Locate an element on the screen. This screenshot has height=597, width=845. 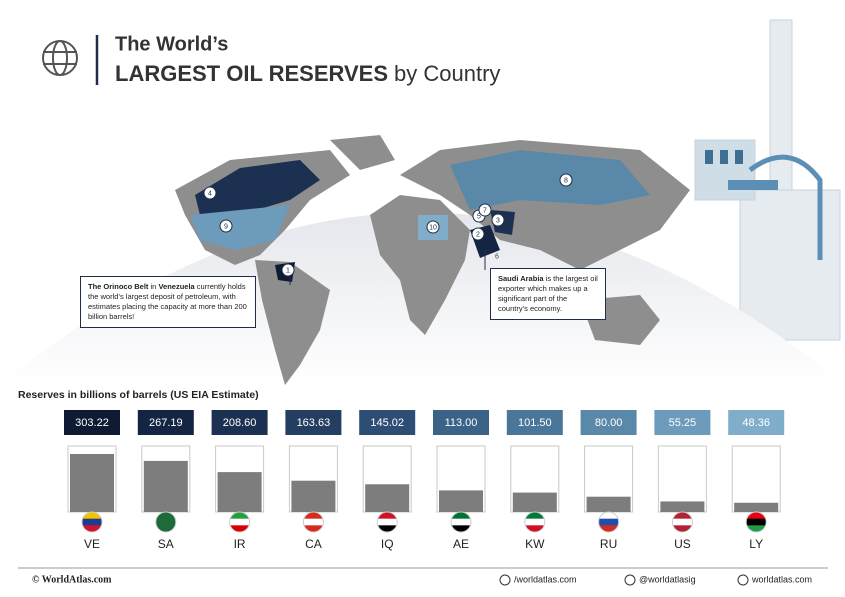
title: LARGEST OIL RESERVES by Country is located at coordinates (307, 73).